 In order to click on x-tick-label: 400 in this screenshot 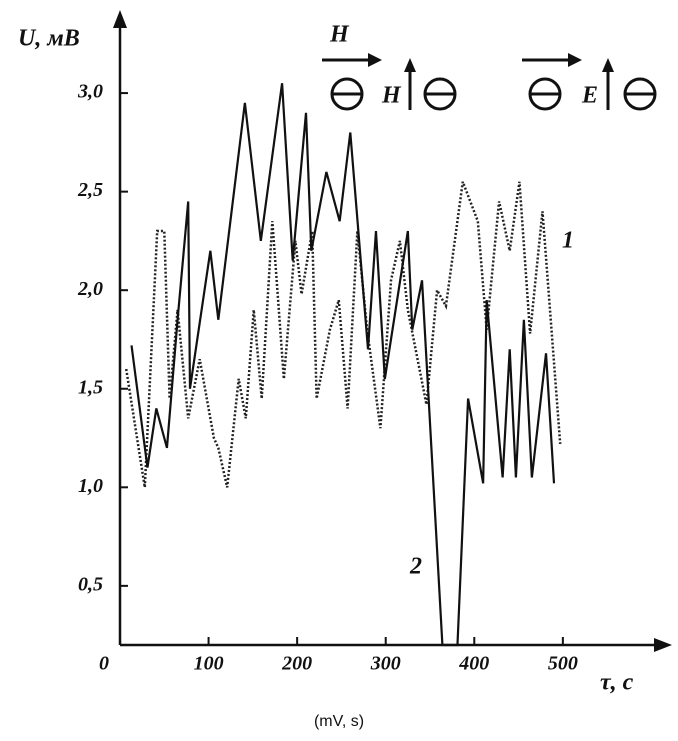, I will do `click(473, 664)`.